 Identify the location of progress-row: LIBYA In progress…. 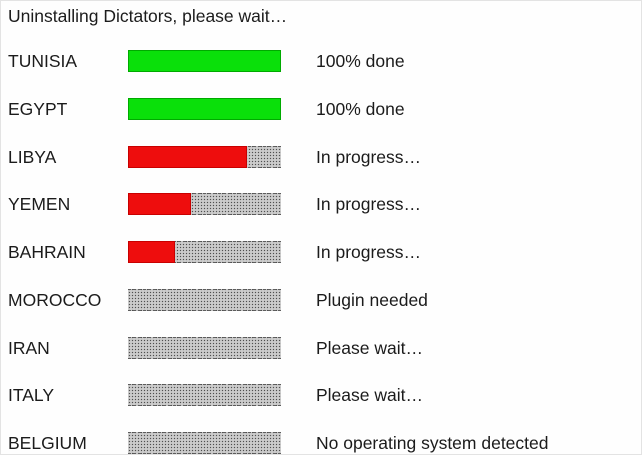
(321, 156).